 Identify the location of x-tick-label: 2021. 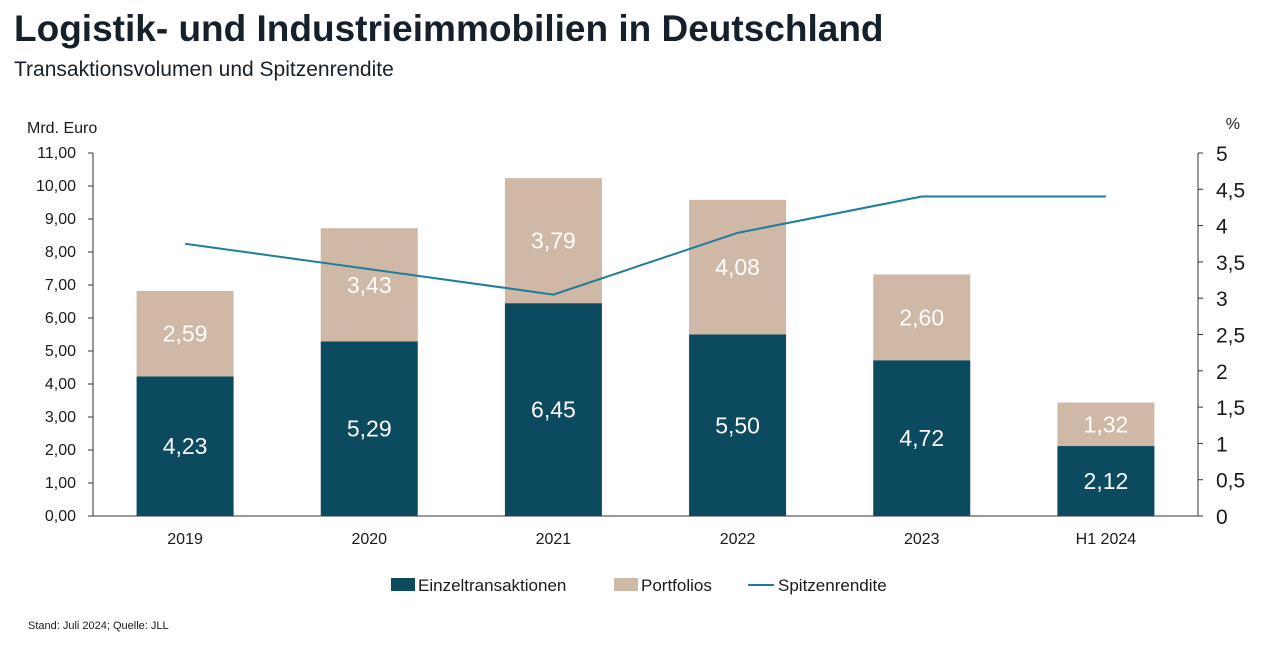
(554, 539).